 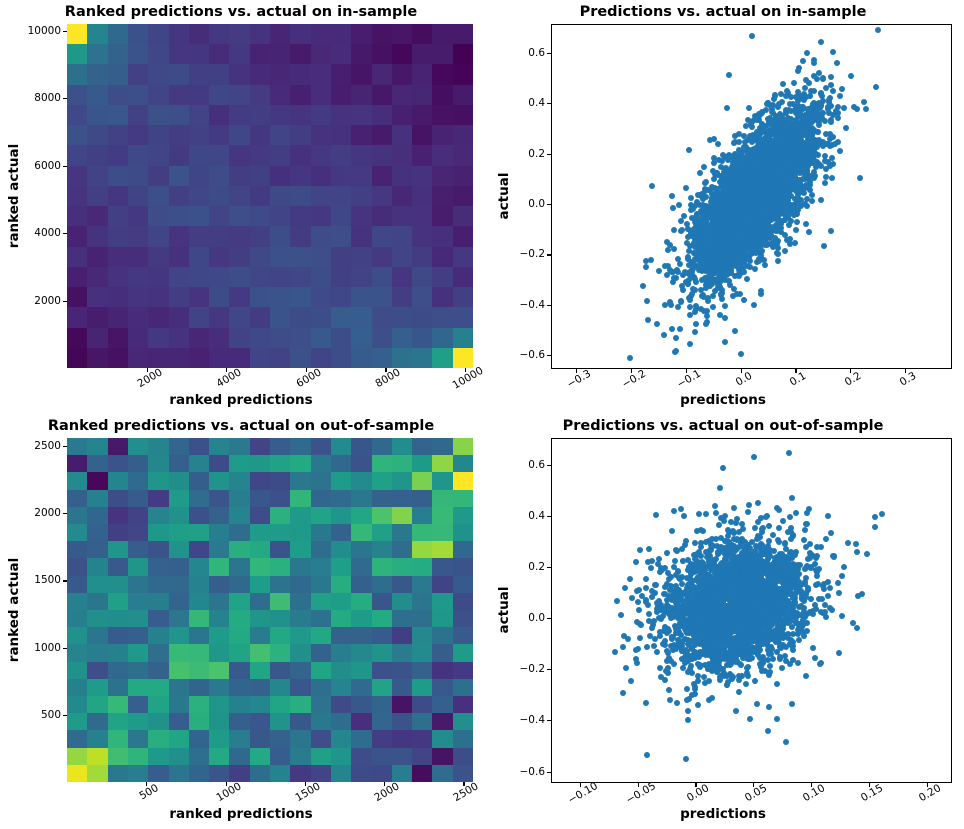 What do you see at coordinates (723, 12) in the screenshot?
I see `panel-title: Predictions vs. actual on in-sample` at bounding box center [723, 12].